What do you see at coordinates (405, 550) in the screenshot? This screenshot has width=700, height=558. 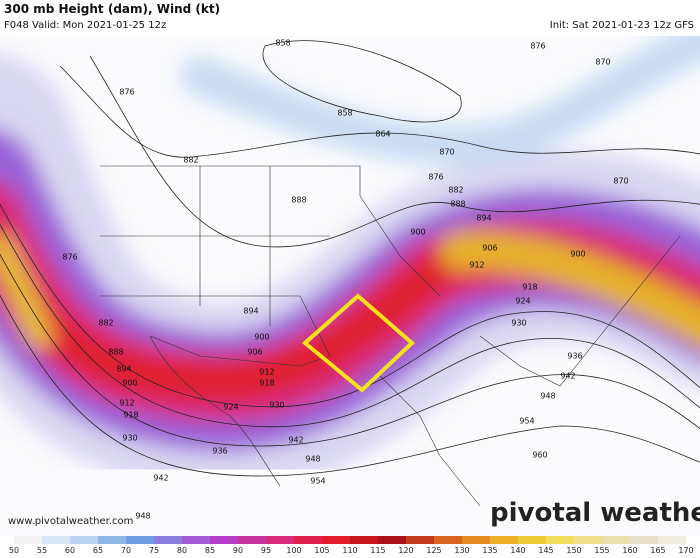 I see `colorbar-label: 120` at bounding box center [405, 550].